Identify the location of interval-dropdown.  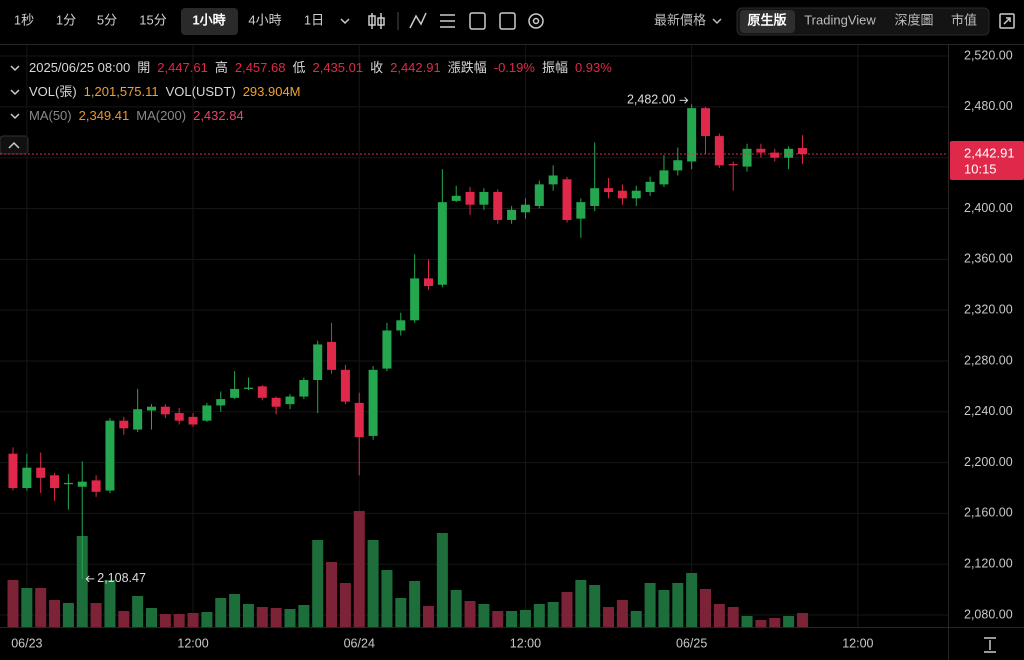
(345, 21).